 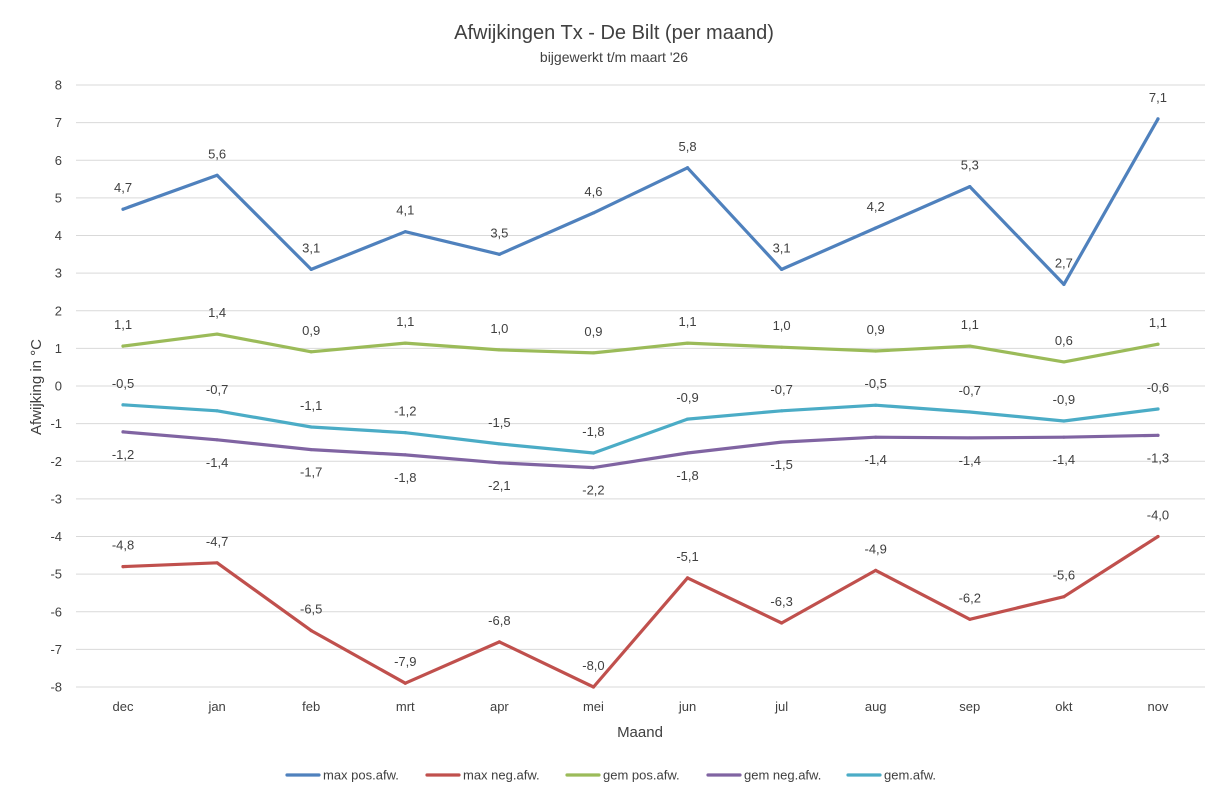 What do you see at coordinates (217, 312) in the screenshot?
I see `data-label: 1,4` at bounding box center [217, 312].